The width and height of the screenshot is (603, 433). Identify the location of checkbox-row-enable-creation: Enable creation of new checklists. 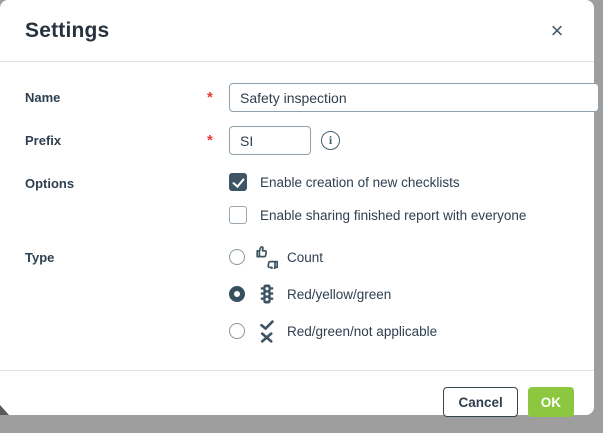
(344, 182).